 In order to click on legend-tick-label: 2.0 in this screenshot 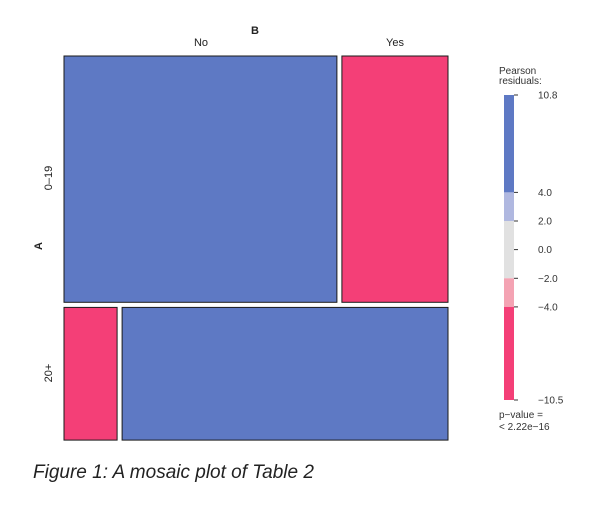, I will do `click(545, 222)`.